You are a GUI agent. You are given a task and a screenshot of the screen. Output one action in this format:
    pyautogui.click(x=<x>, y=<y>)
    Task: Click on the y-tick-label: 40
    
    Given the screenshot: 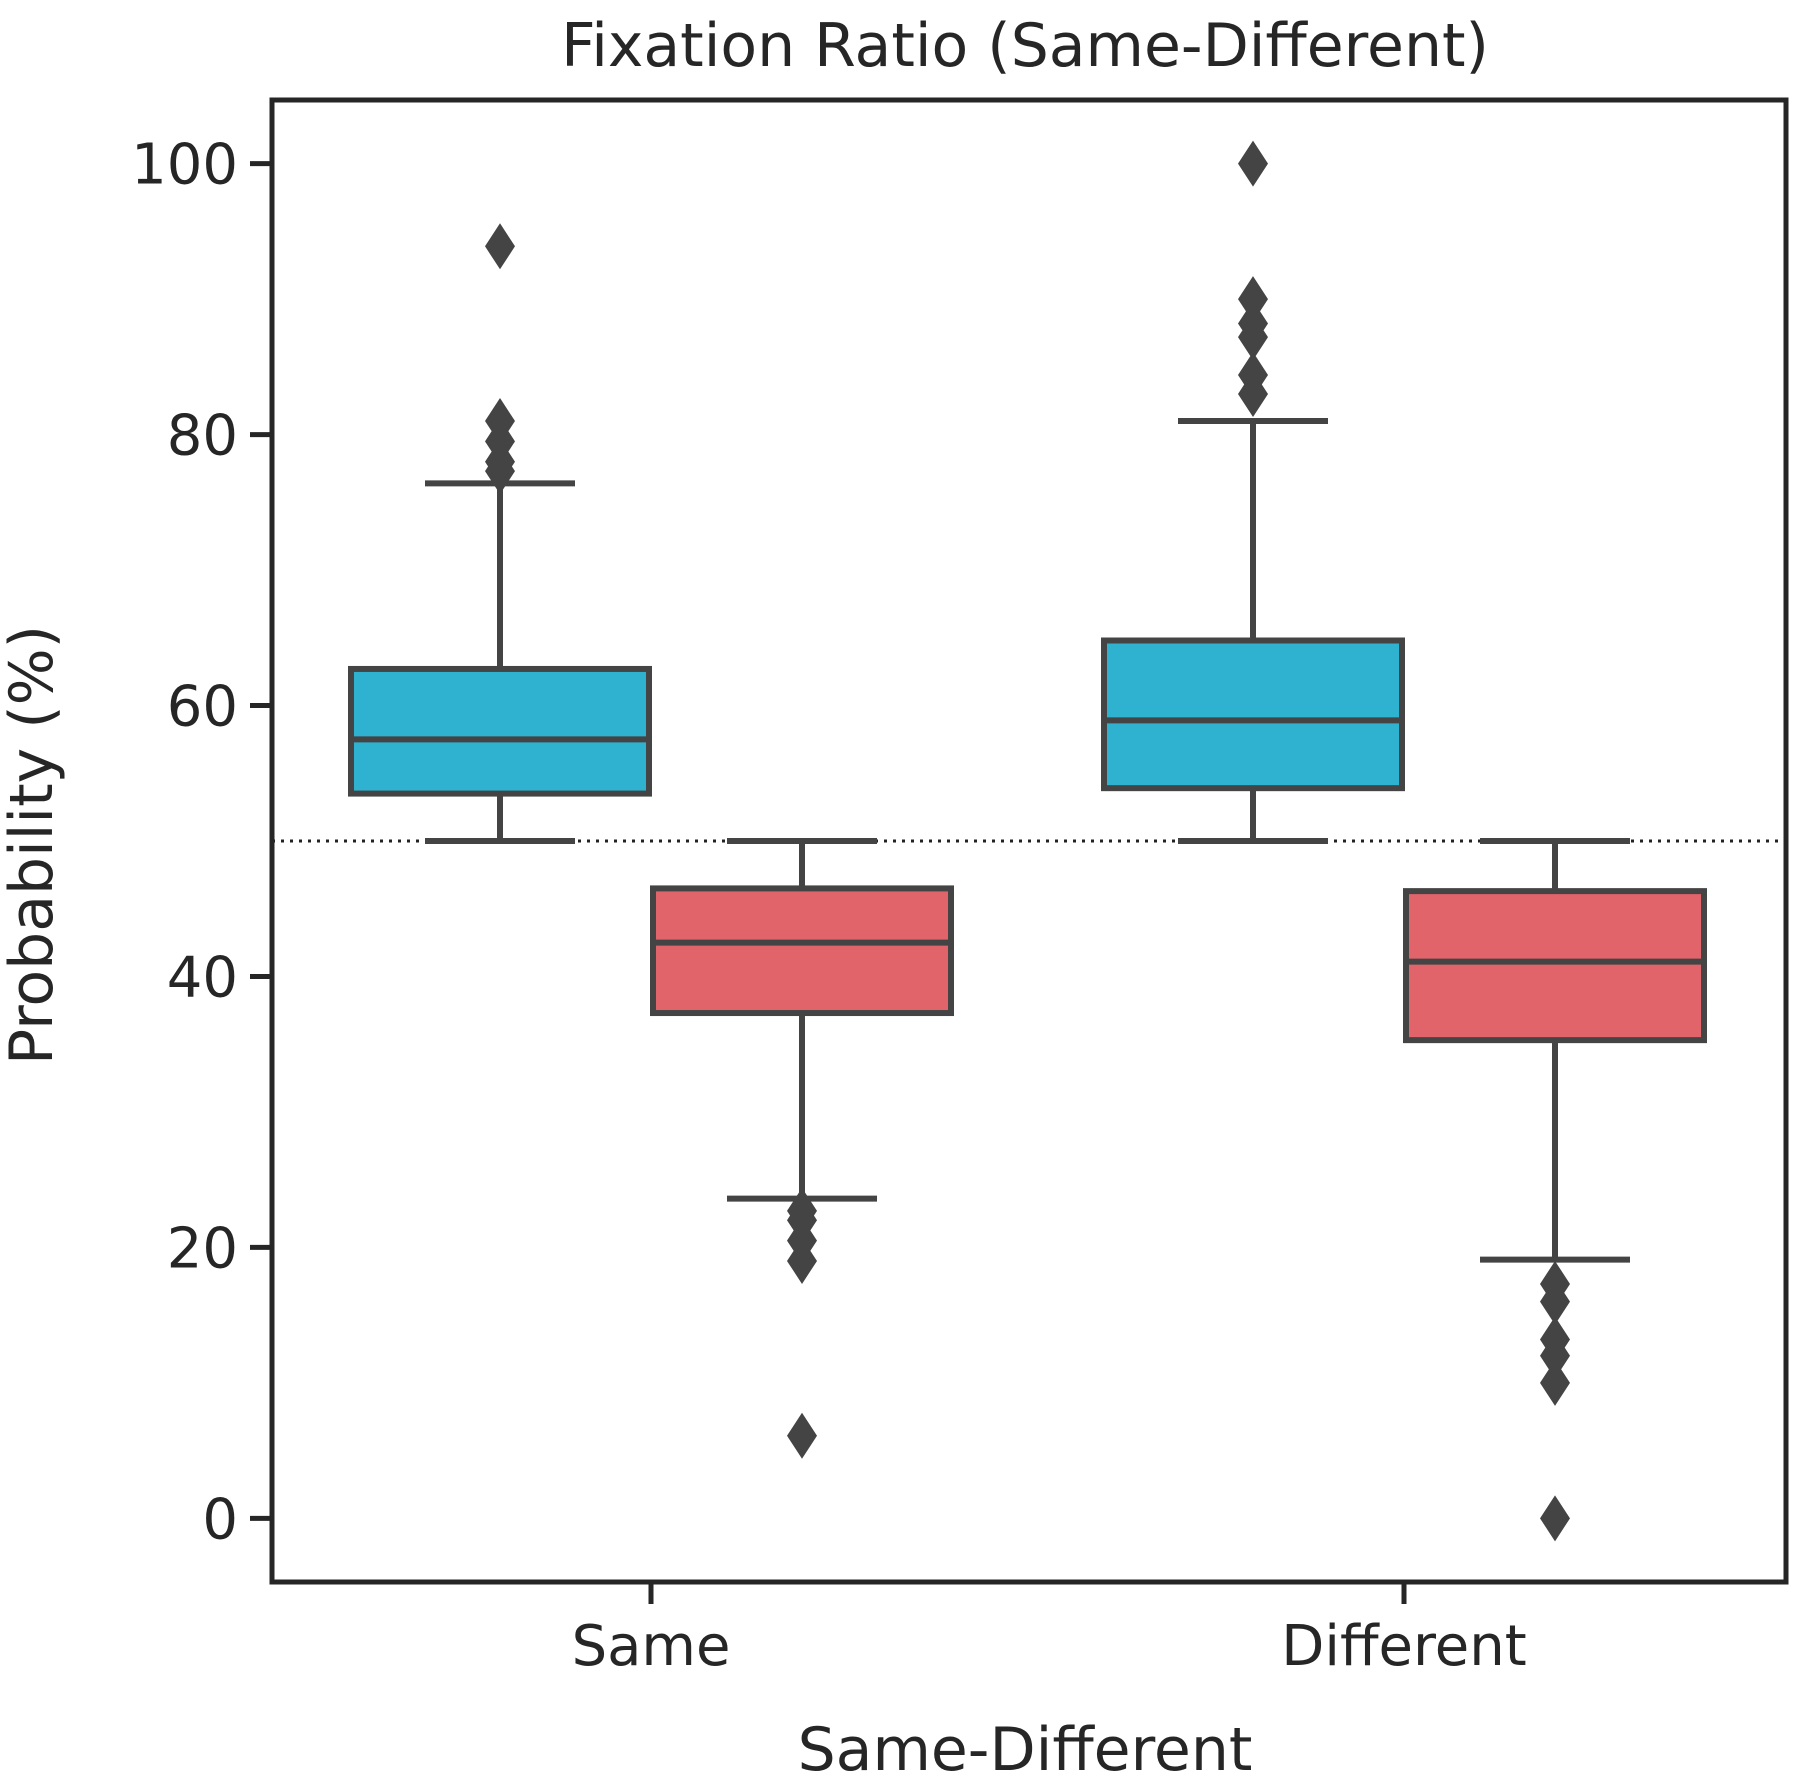 What is the action you would take?
    pyautogui.click(x=202, y=977)
    